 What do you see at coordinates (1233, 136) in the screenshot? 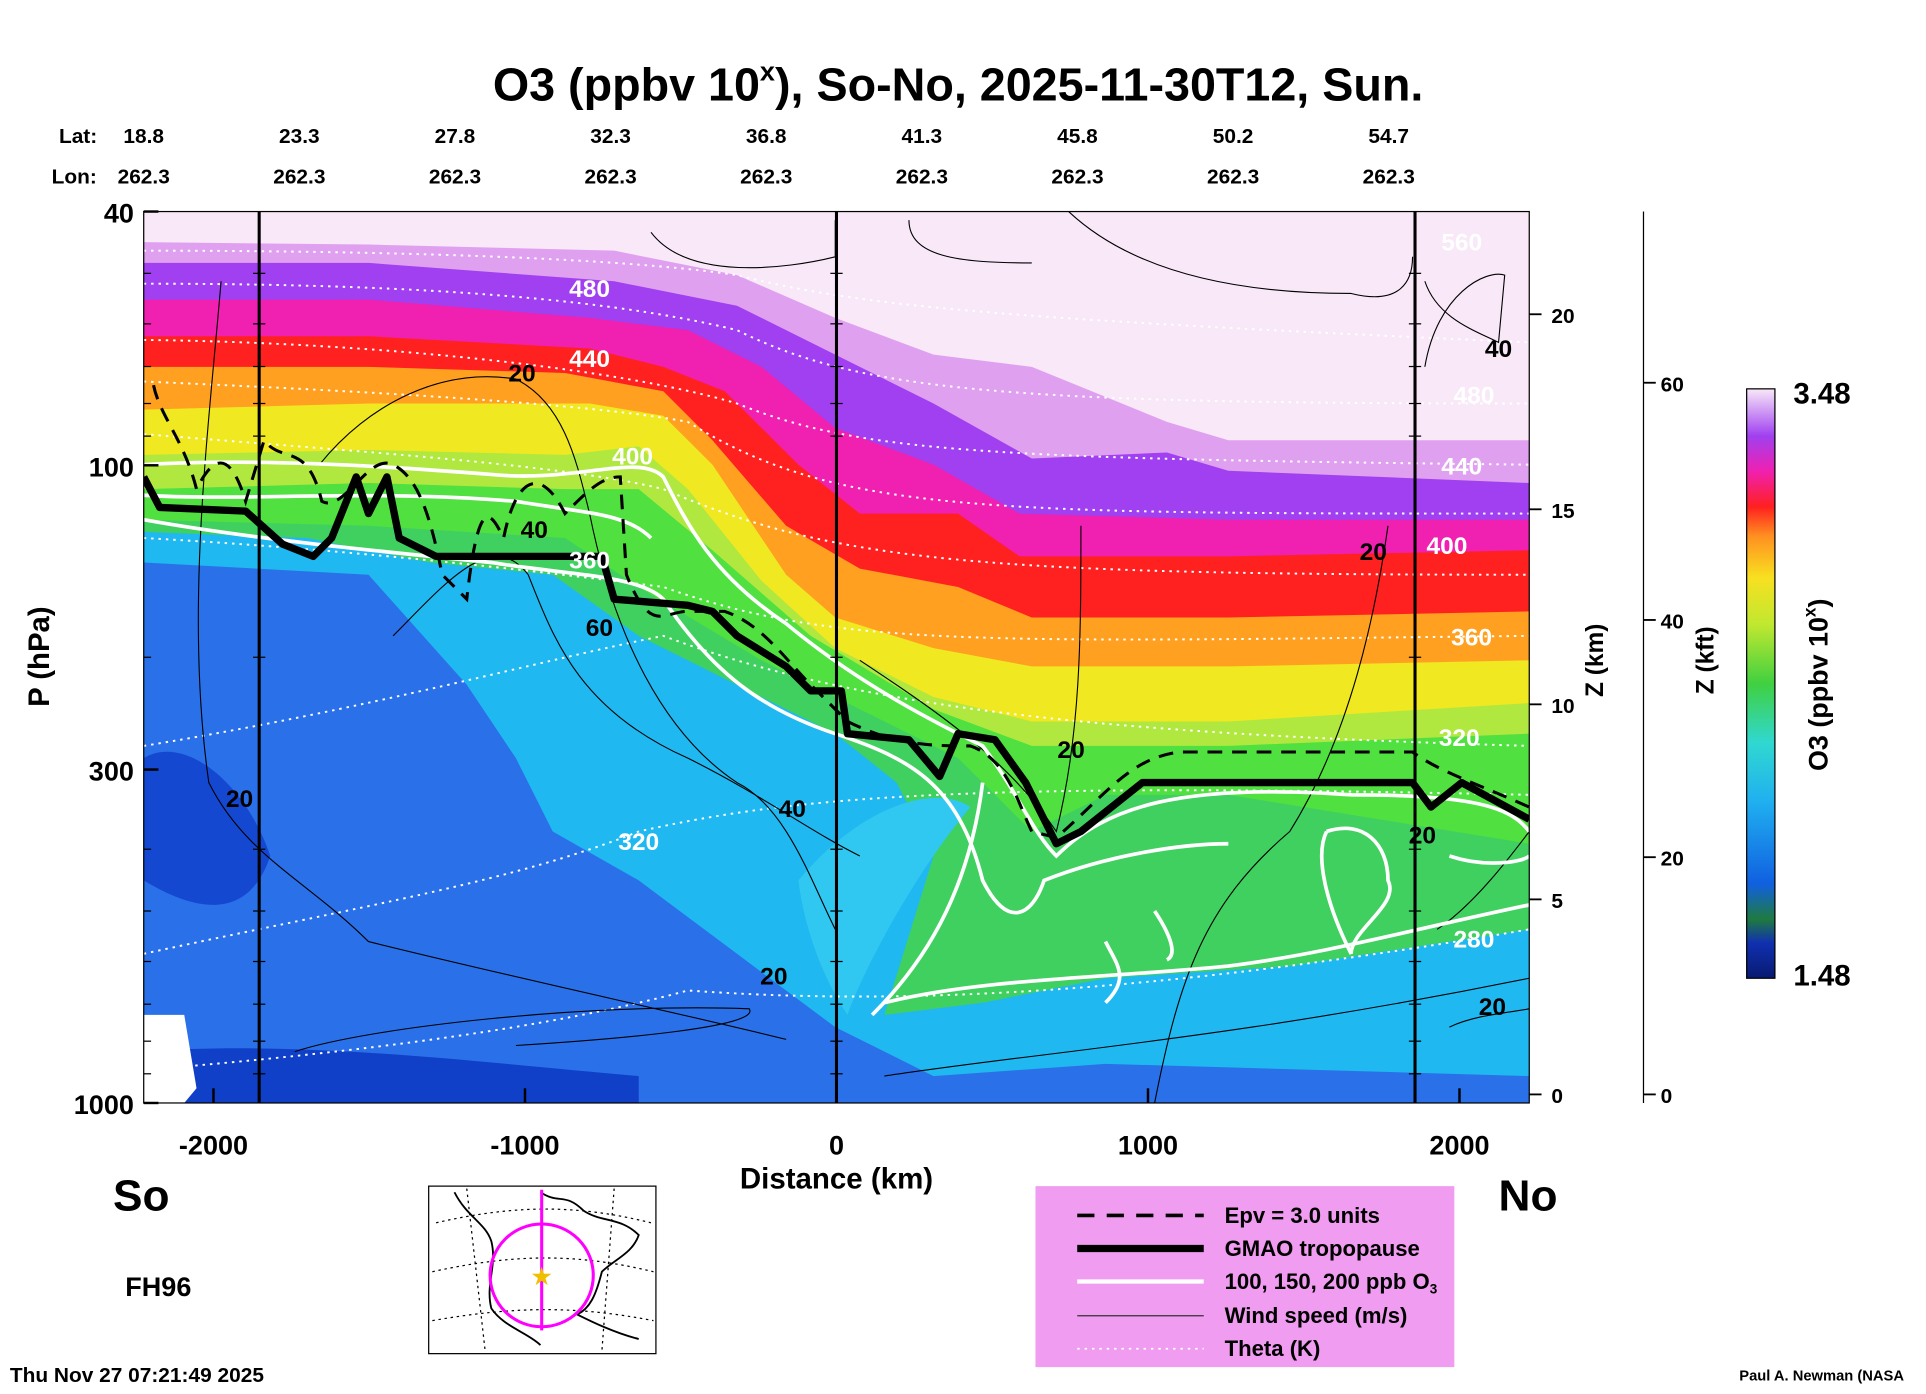
I see `lat-value: 50.2` at bounding box center [1233, 136].